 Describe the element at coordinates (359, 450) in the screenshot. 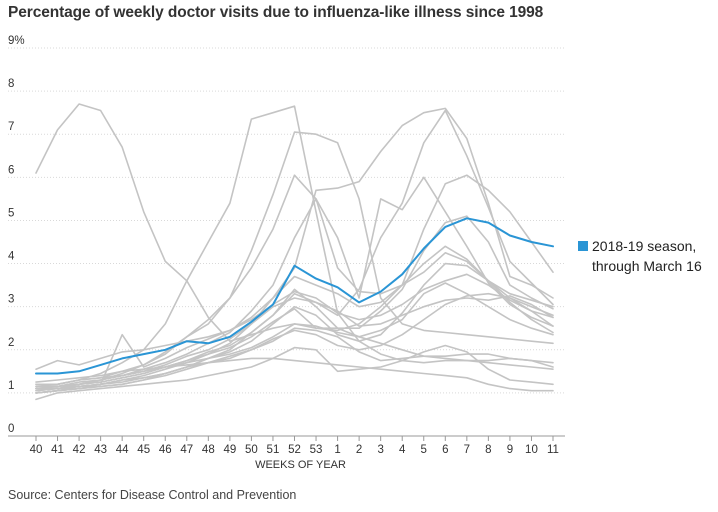

I see `x-tick-label: 2` at that location.